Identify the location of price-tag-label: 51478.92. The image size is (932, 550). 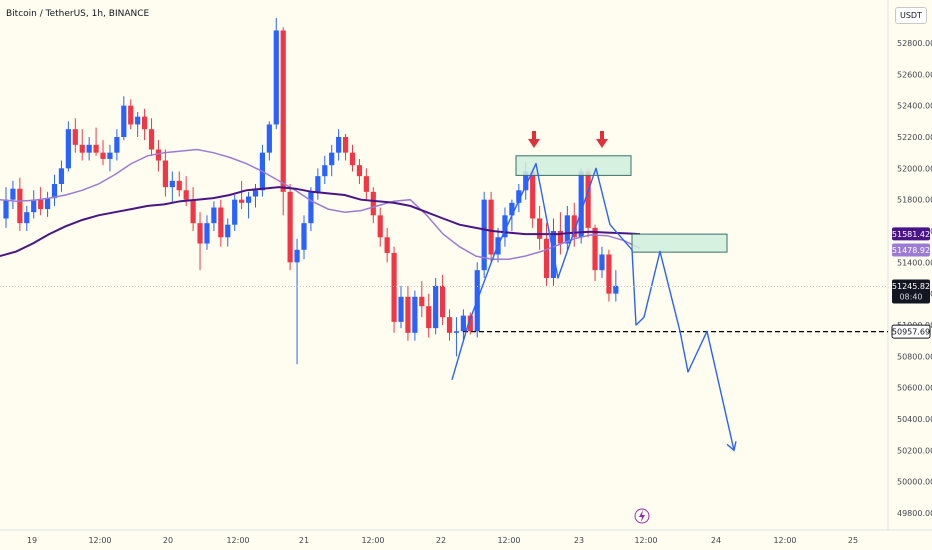
(911, 250).